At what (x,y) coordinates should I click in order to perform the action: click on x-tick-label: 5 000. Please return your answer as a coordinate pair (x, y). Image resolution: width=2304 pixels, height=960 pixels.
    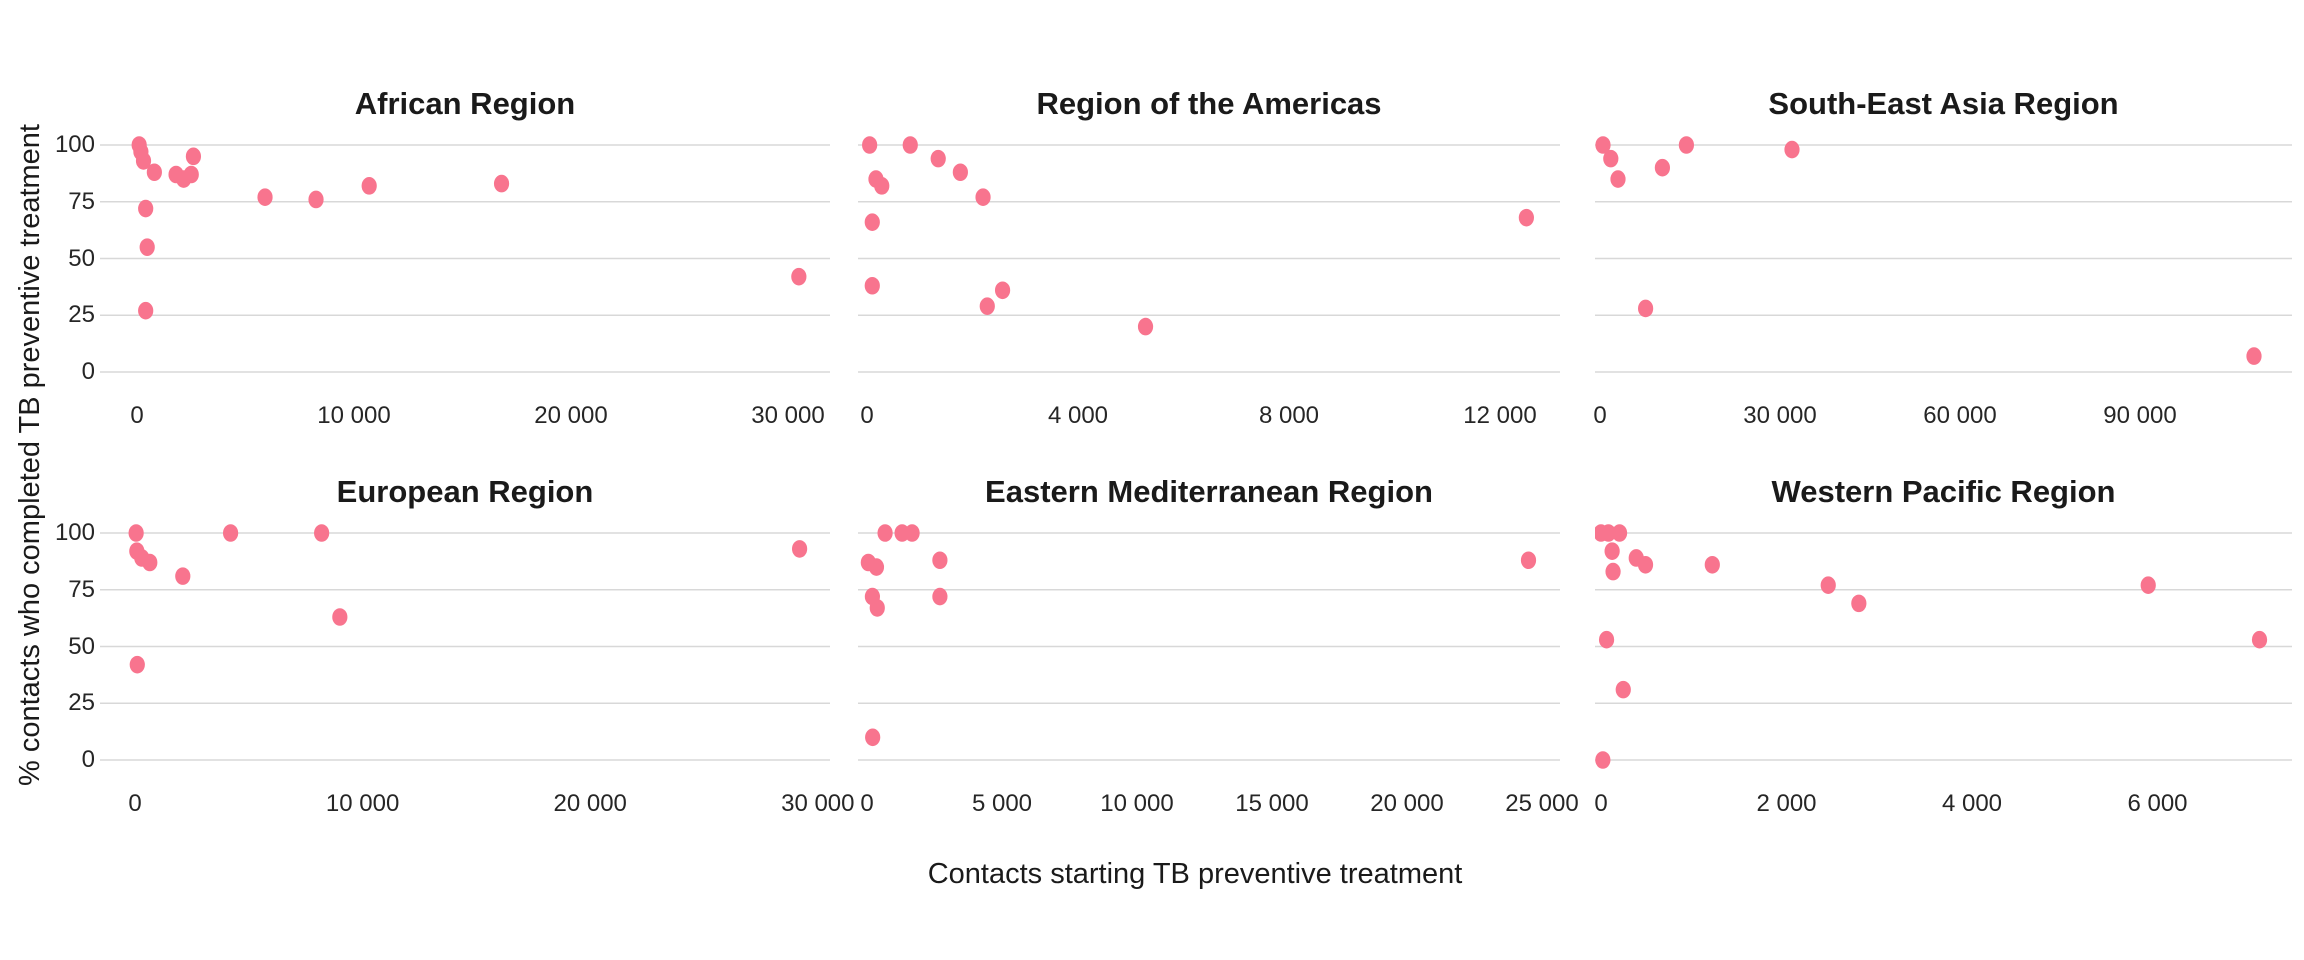
    Looking at the image, I should click on (1002, 803).